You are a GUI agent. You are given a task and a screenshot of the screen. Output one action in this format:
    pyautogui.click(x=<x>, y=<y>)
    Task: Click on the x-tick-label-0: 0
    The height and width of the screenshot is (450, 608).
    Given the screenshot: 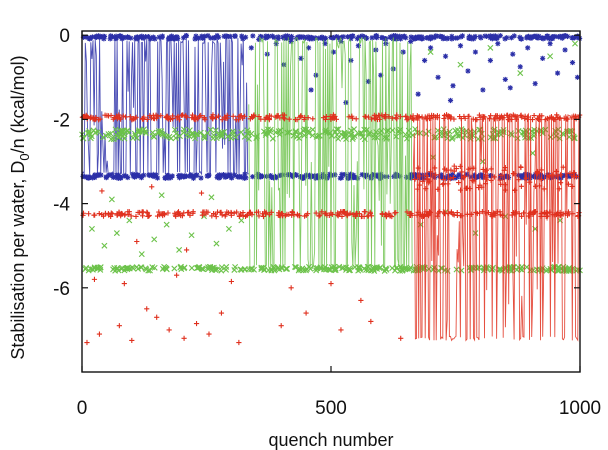 What is the action you would take?
    pyautogui.click(x=82, y=408)
    